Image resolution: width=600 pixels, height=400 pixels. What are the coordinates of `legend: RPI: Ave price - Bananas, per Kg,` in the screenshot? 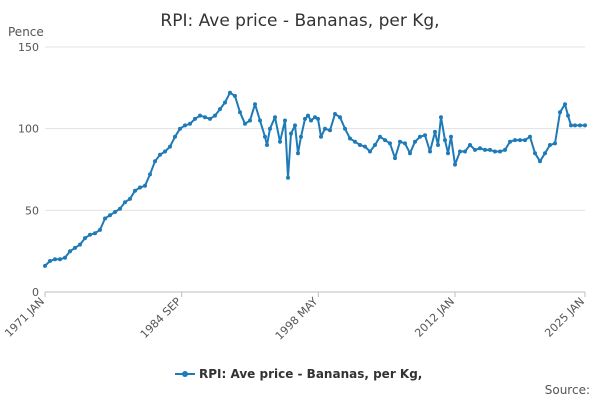 It's located at (298, 374).